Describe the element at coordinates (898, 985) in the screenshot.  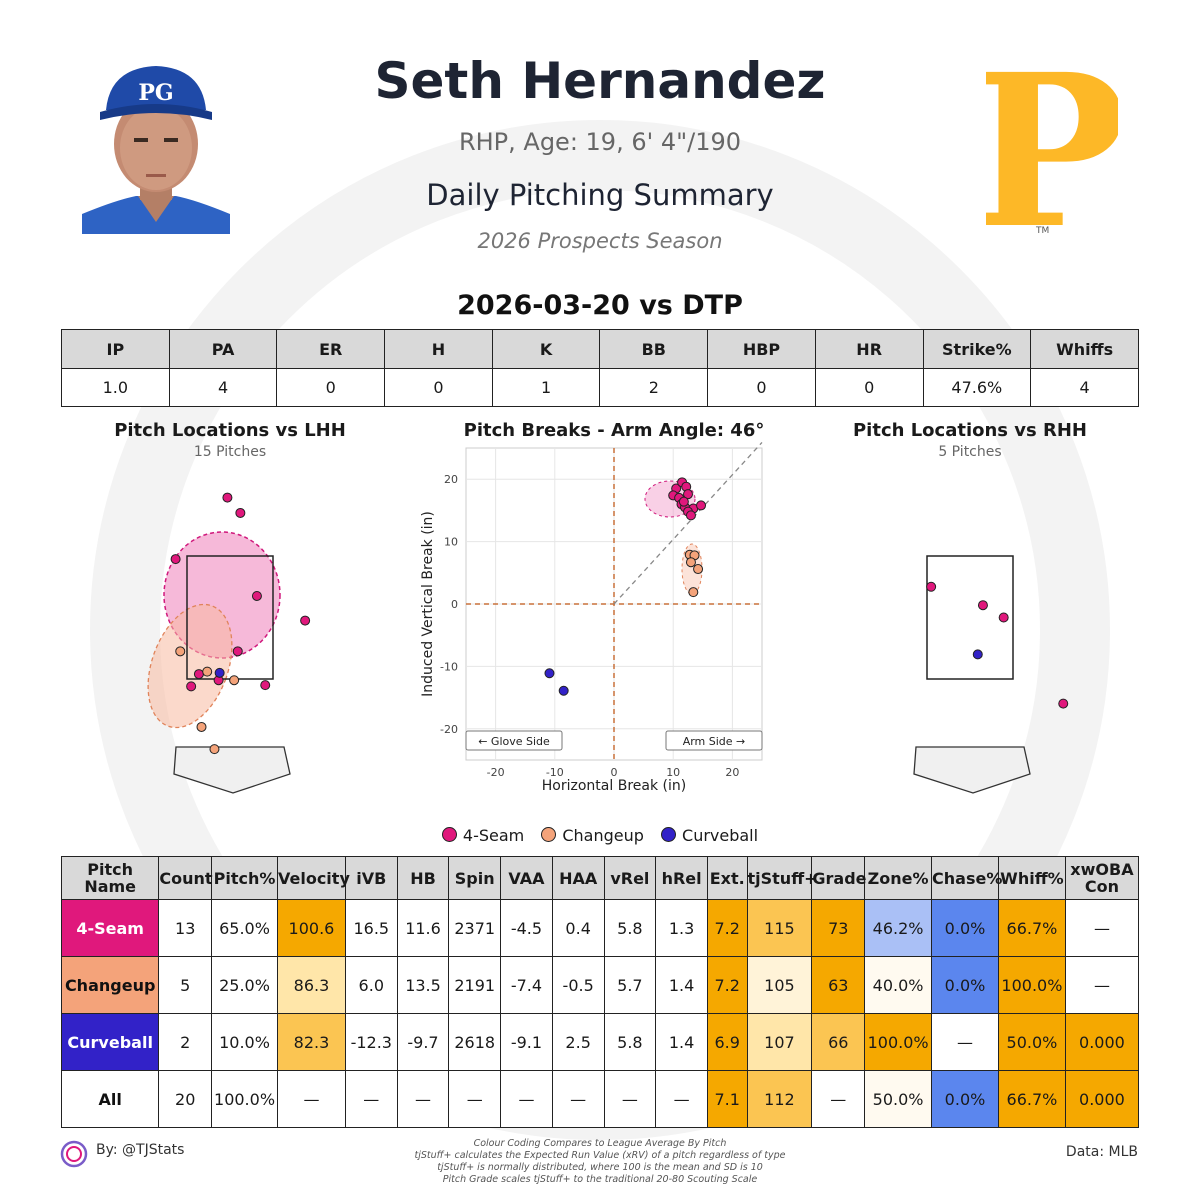
I see `pitch-table-cell: 40.0%` at that location.